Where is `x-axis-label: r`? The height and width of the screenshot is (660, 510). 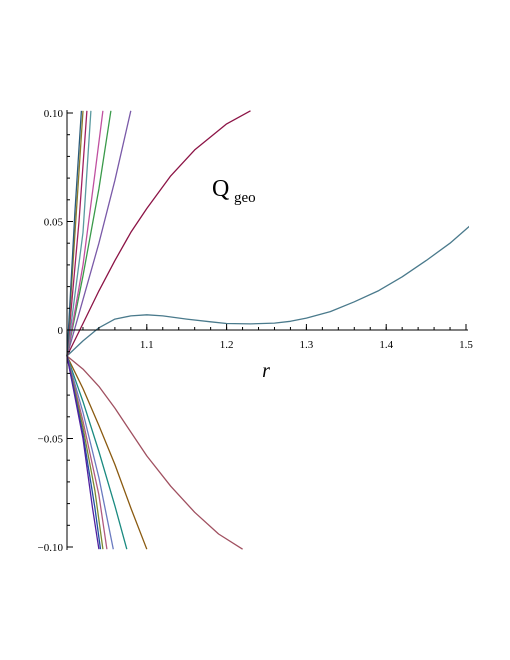 x-axis-label: r is located at coordinates (266, 371).